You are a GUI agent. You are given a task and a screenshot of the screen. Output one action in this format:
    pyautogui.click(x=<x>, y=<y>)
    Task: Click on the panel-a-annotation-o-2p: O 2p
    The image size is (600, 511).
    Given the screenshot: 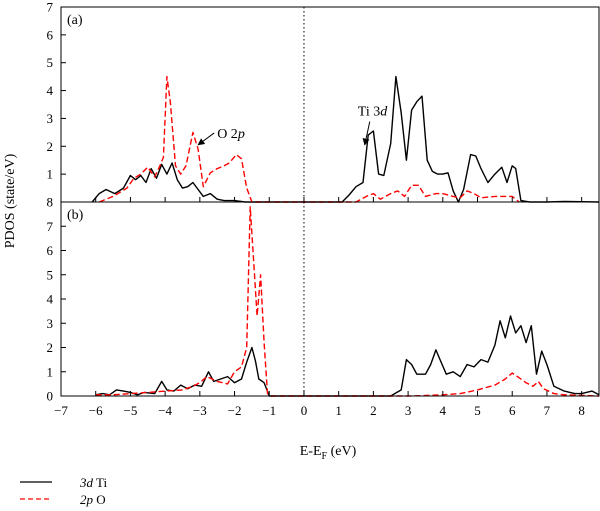 What is the action you would take?
    pyautogui.click(x=231, y=134)
    